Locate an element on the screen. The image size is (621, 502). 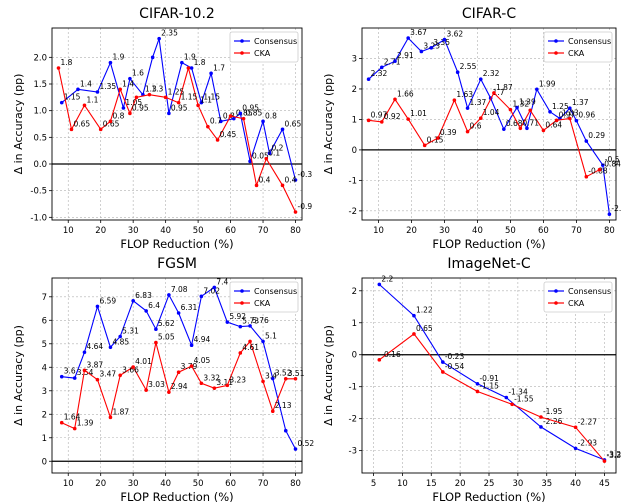
y-tick-label: 2 is located at coordinates (44, 415).